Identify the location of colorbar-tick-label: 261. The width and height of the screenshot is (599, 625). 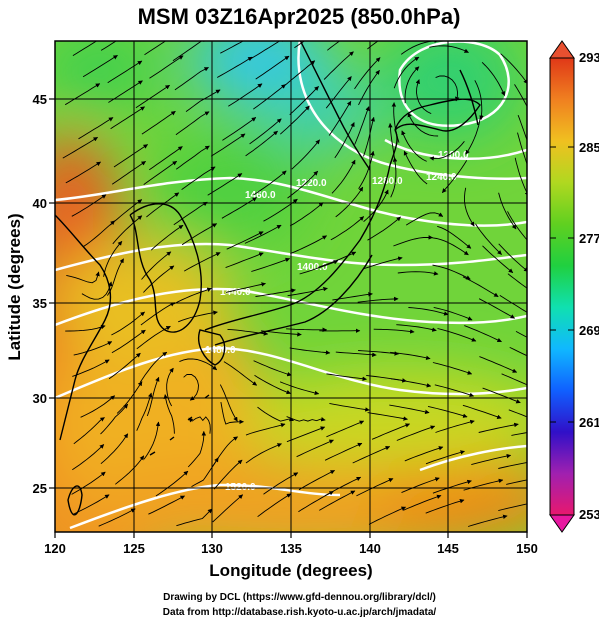
(589, 422).